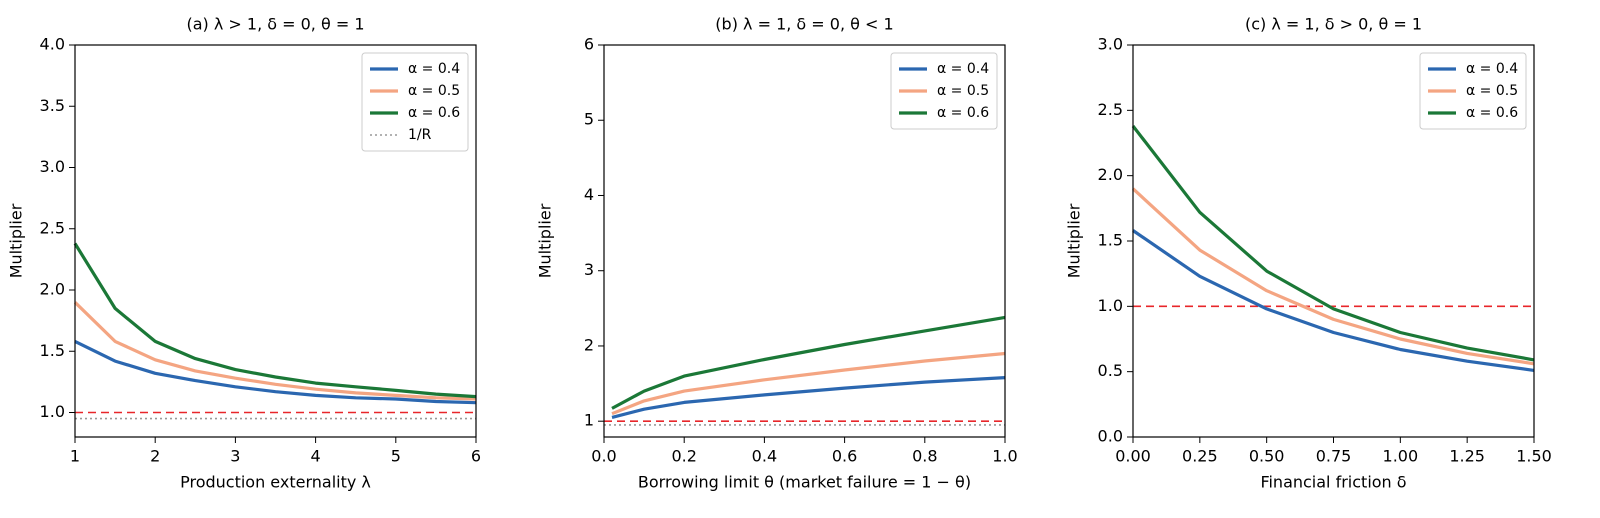 This screenshot has width=1600, height=518. Describe the element at coordinates (804, 24) in the screenshot. I see `subplot-title: (b) λ = 1, δ = 0, θ < 1` at that location.